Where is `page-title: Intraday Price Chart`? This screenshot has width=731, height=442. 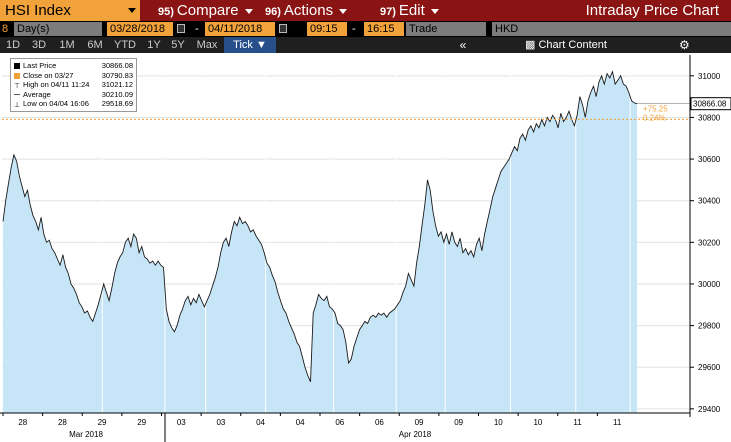 page-title: Intraday Price Chart is located at coordinates (652, 10).